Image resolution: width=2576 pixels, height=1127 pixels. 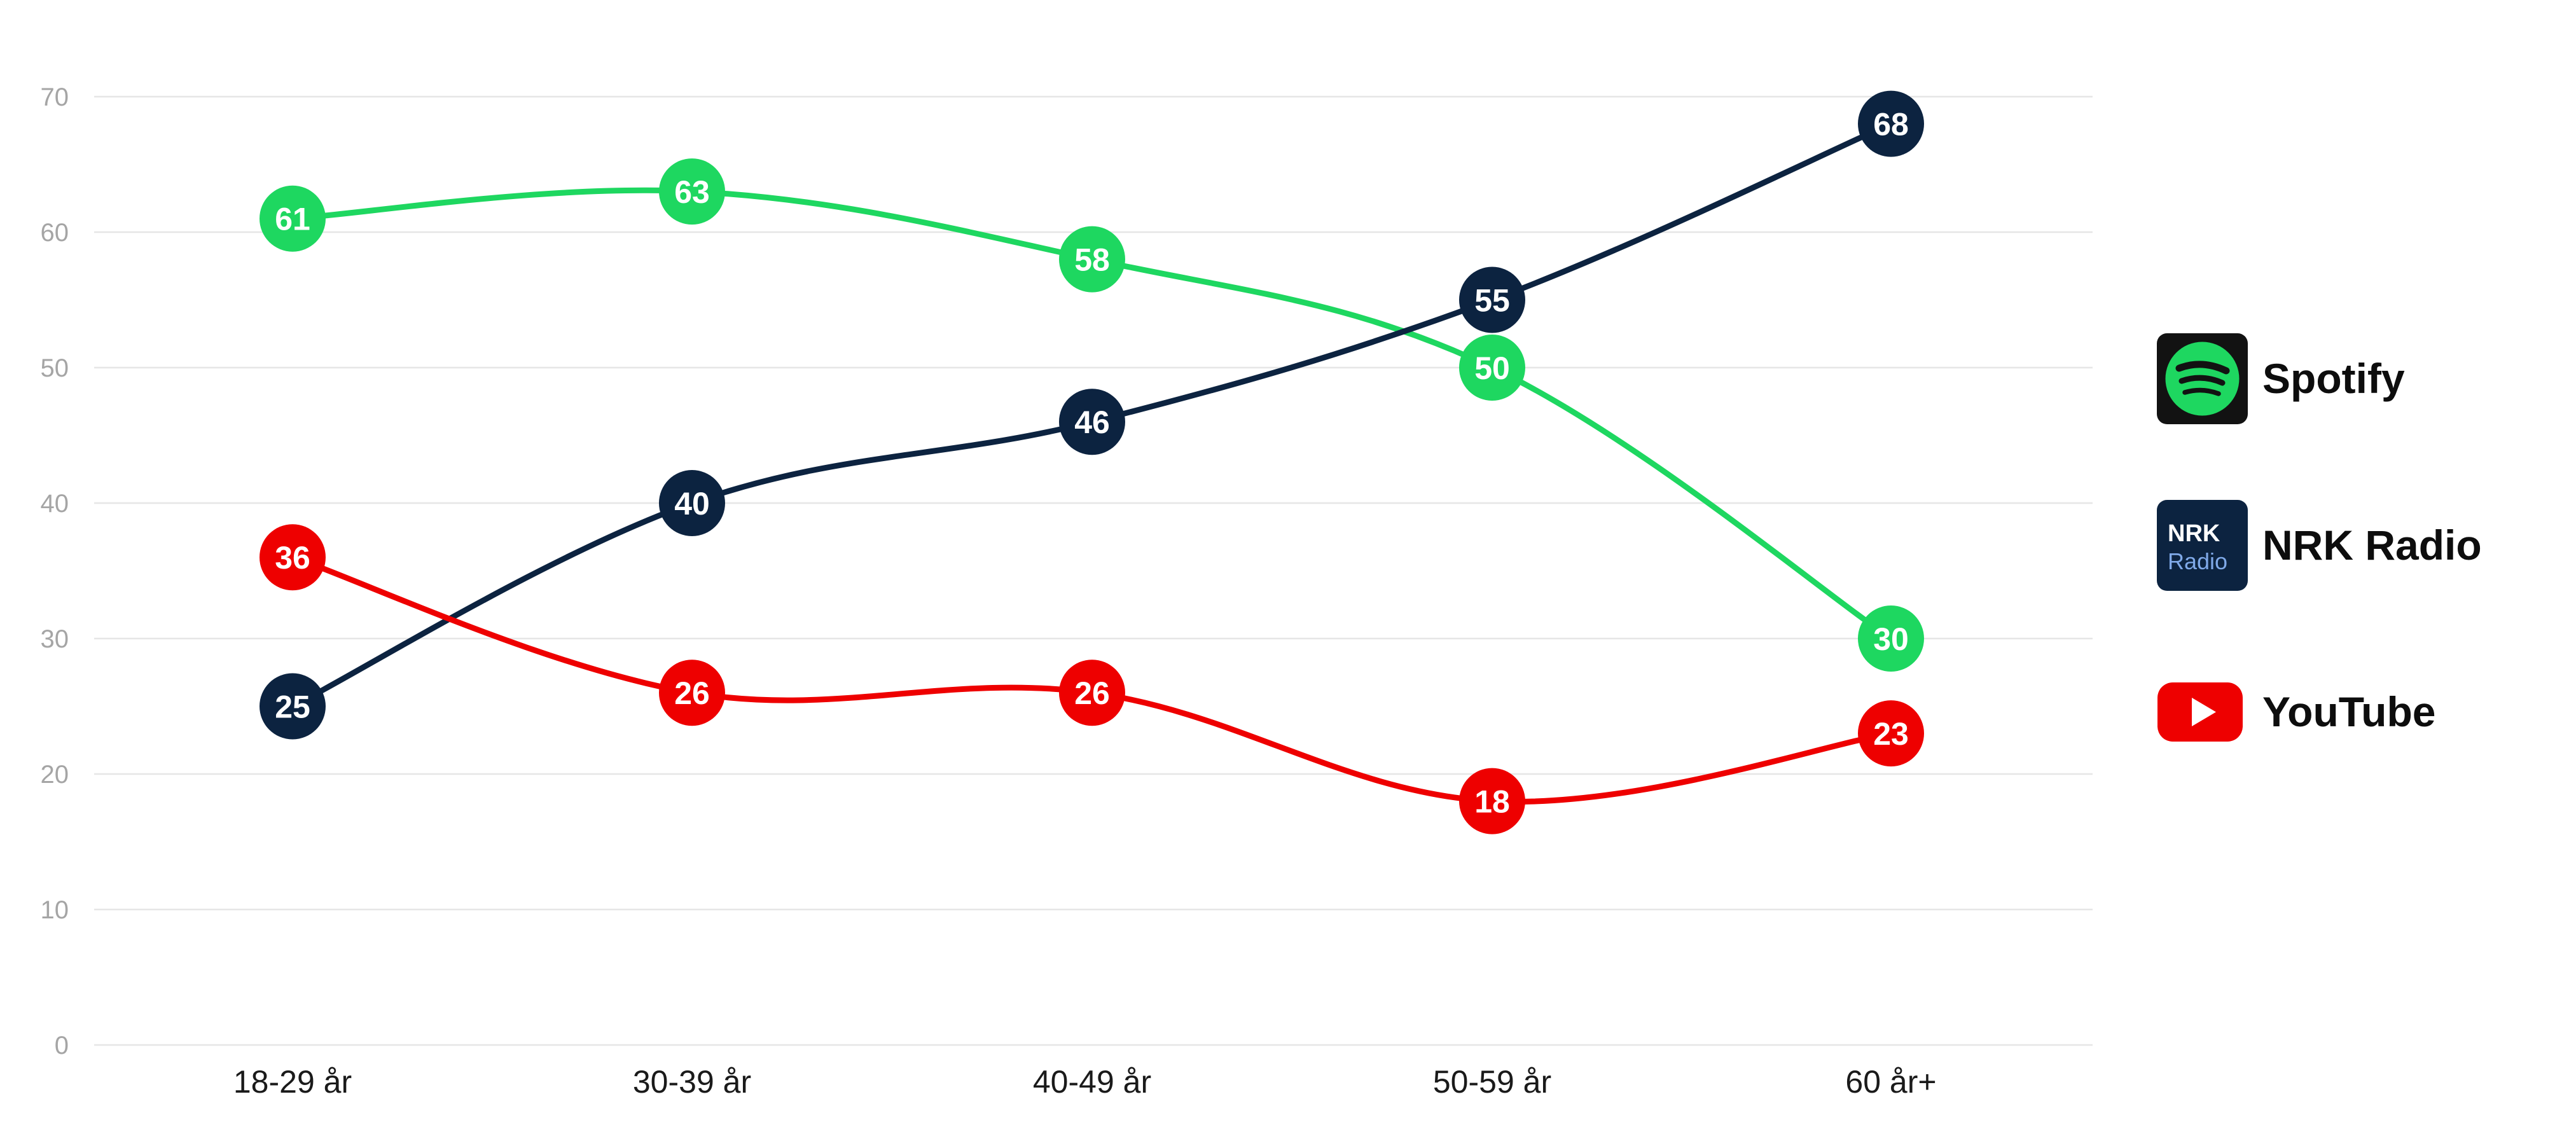 What do you see at coordinates (292, 1082) in the screenshot?
I see `x-tick-label: 18-29 år` at bounding box center [292, 1082].